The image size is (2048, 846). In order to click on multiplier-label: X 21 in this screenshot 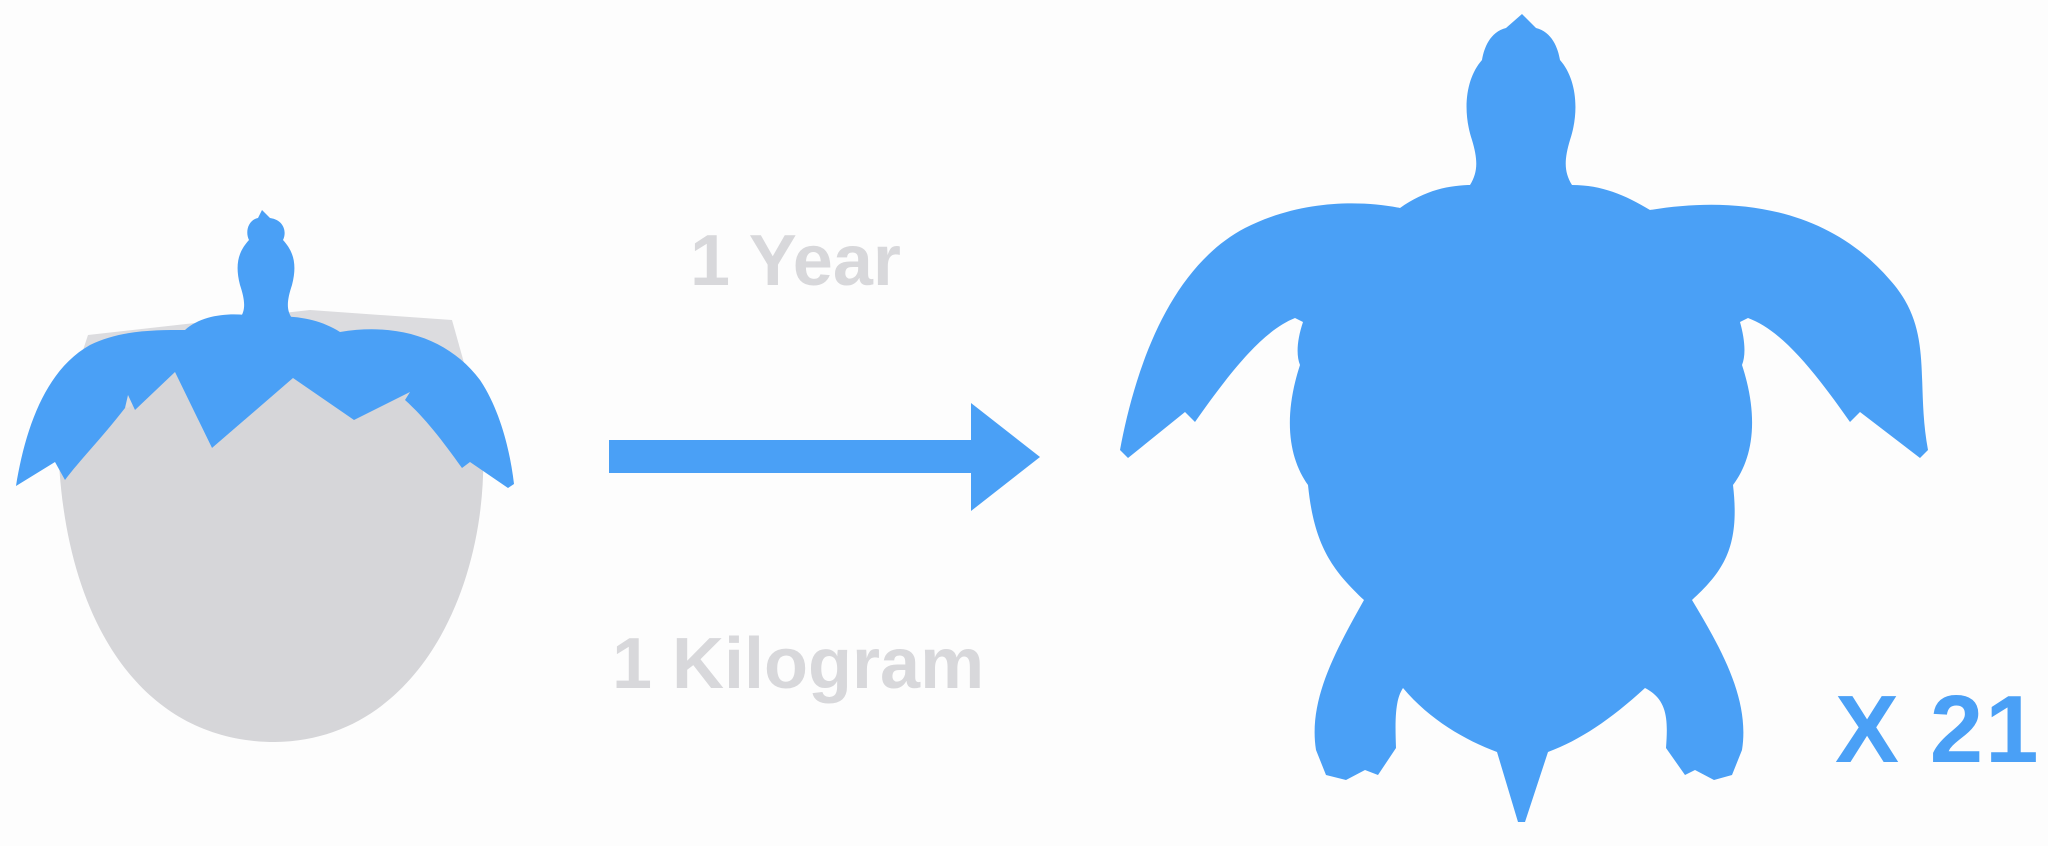, I will do `click(1938, 729)`.